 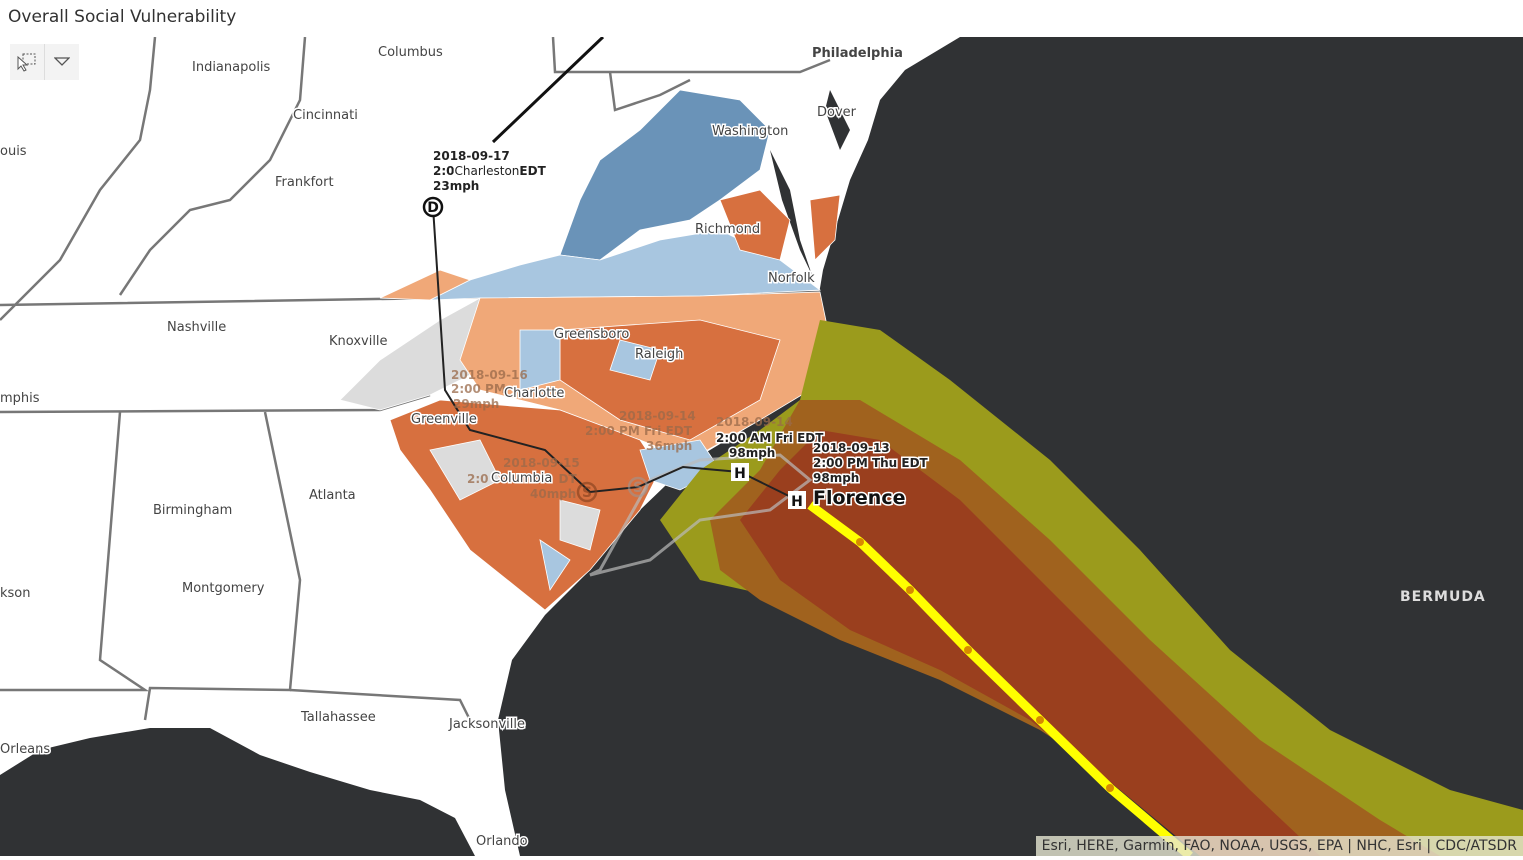 What do you see at coordinates (456, 186) in the screenshot?
I see `svg-text: 23mph` at bounding box center [456, 186].